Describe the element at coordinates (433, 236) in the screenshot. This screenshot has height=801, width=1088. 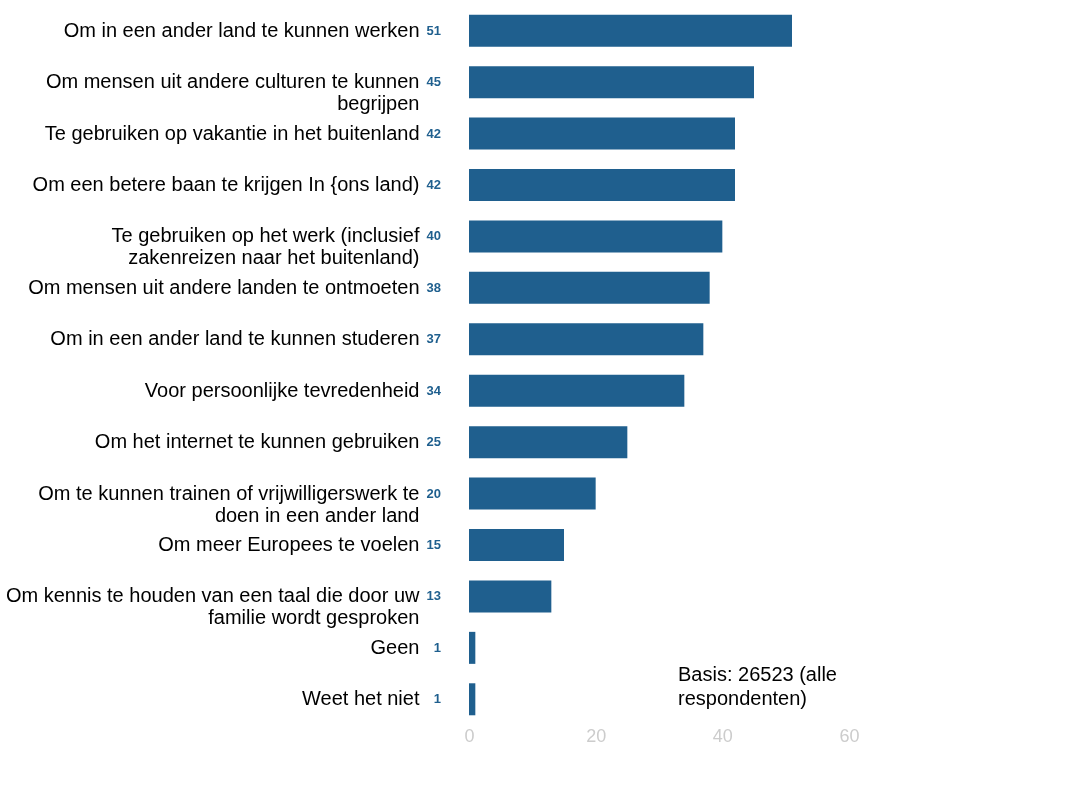
I see `data-label: 40` at that location.